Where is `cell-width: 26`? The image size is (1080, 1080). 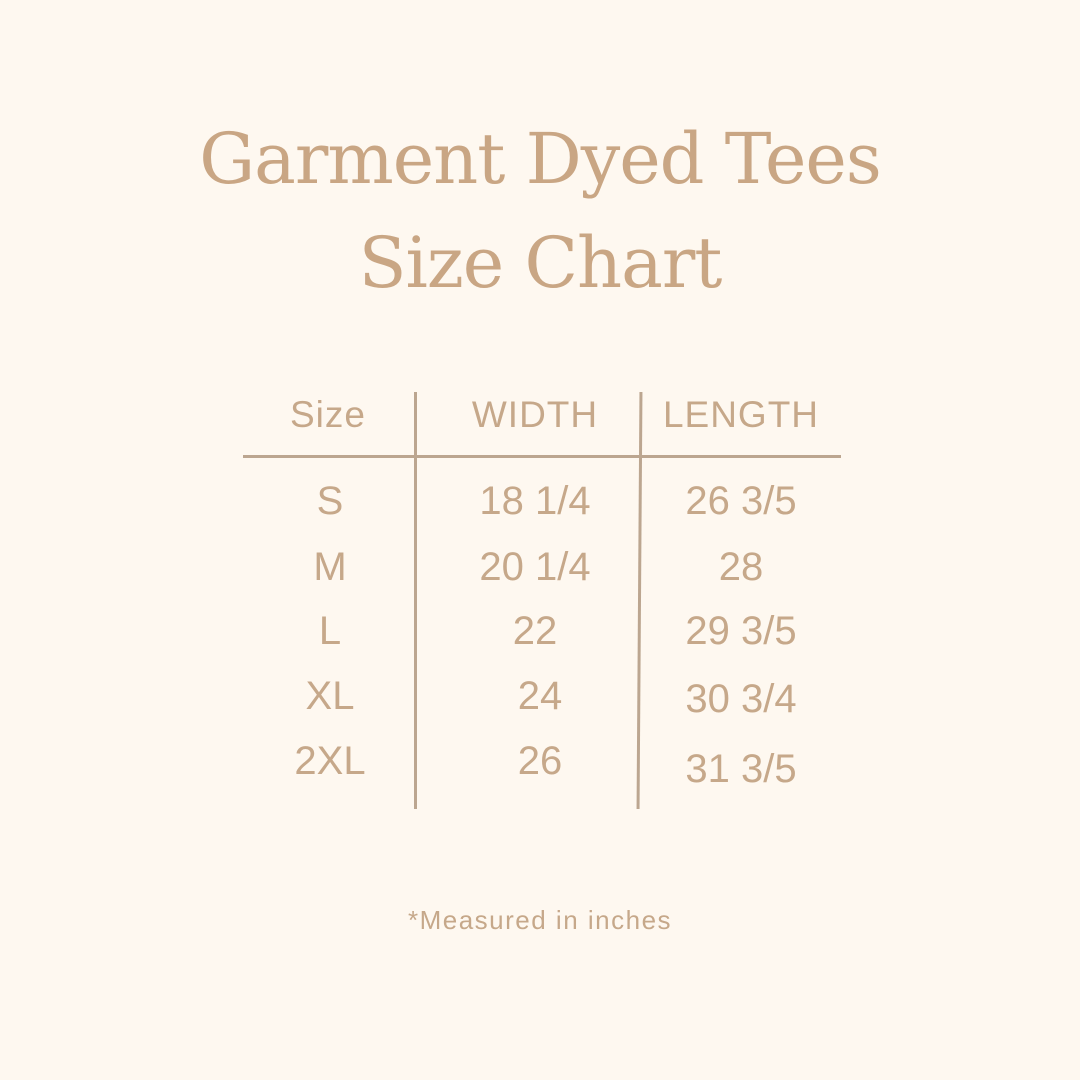
cell-width: 26 is located at coordinates (540, 761).